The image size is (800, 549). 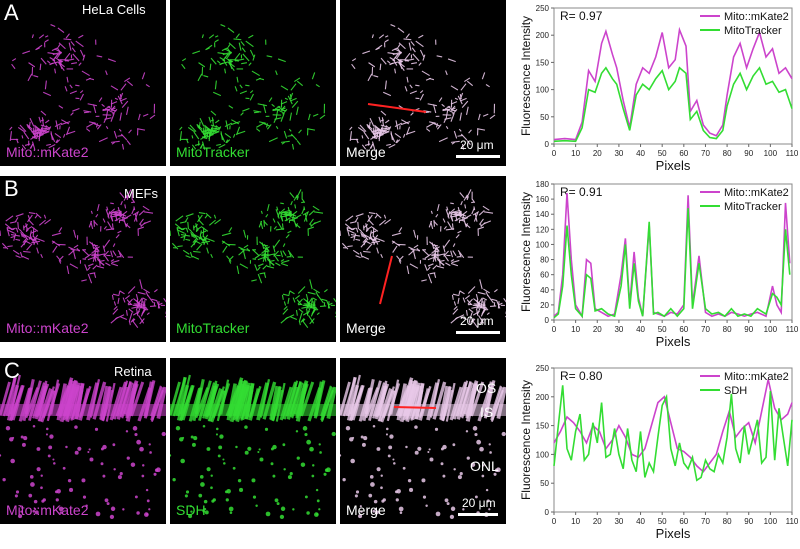 I want to click on legend-label: SDH, so click(x=735, y=391).